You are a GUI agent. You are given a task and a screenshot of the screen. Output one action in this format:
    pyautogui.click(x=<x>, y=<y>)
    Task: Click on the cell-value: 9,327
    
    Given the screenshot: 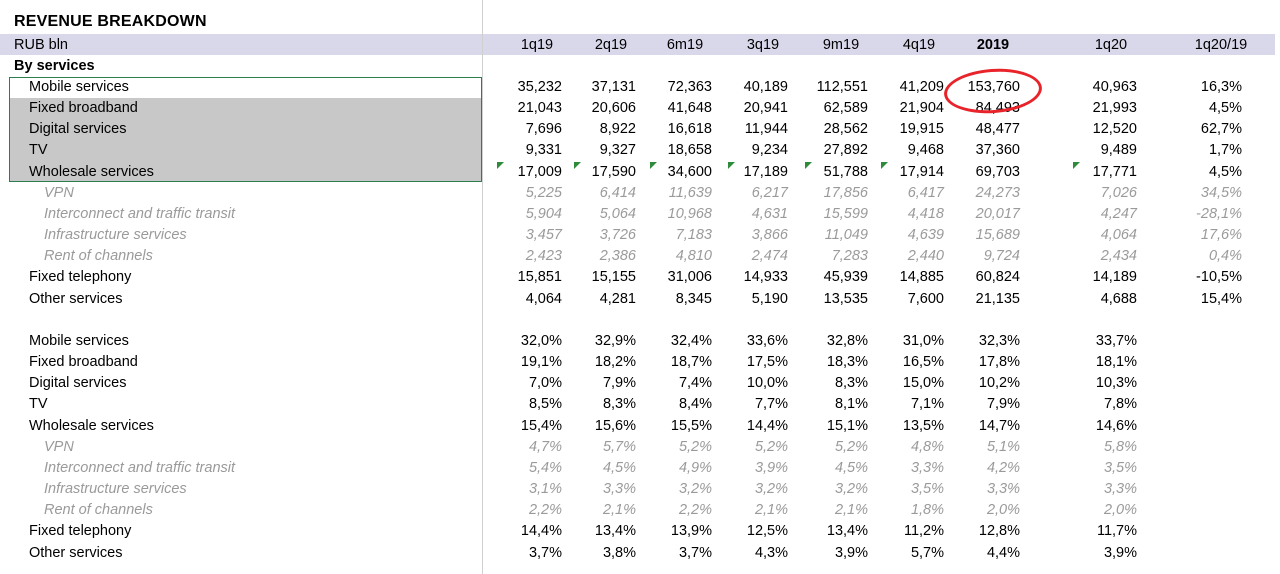 What is the action you would take?
    pyautogui.click(x=617, y=150)
    